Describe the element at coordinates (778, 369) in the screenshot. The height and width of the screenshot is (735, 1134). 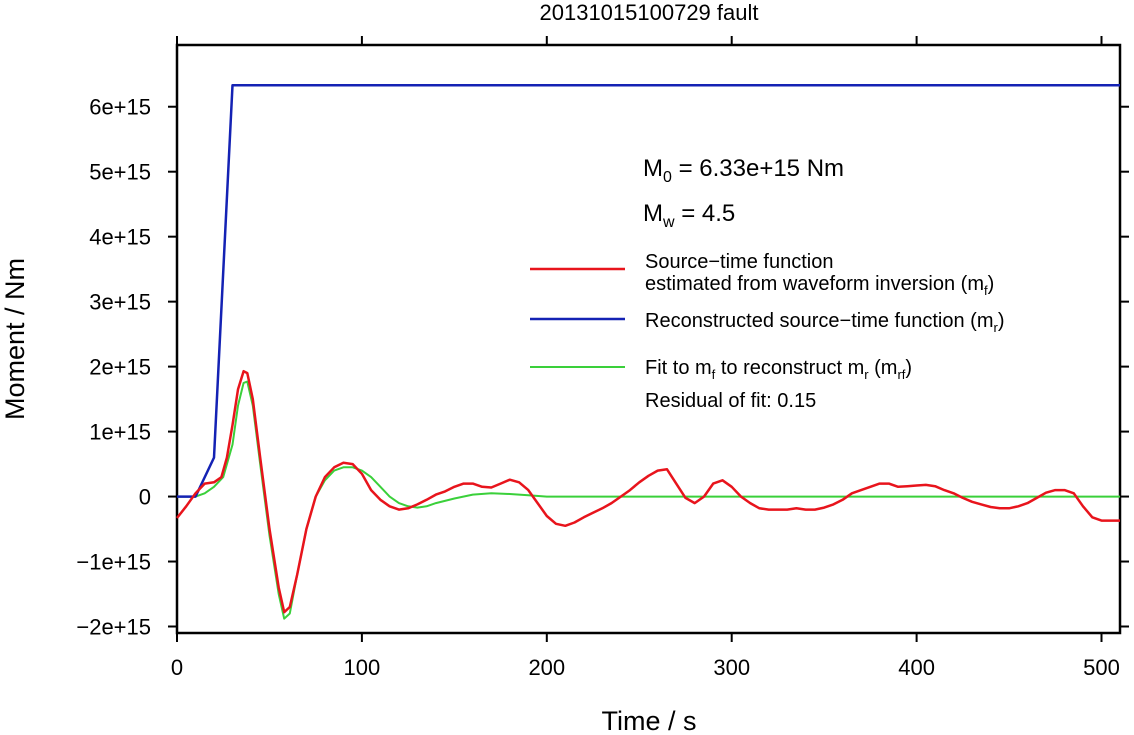
I see `legend-label-mrf: Fit to mf to reconstruct mr (mrf)` at that location.